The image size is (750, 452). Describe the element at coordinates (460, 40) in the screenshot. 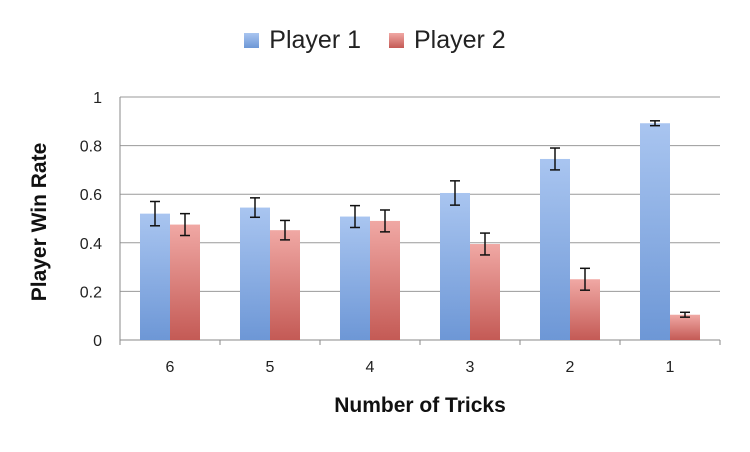

I see `legend-label-player-2: Player 2` at that location.